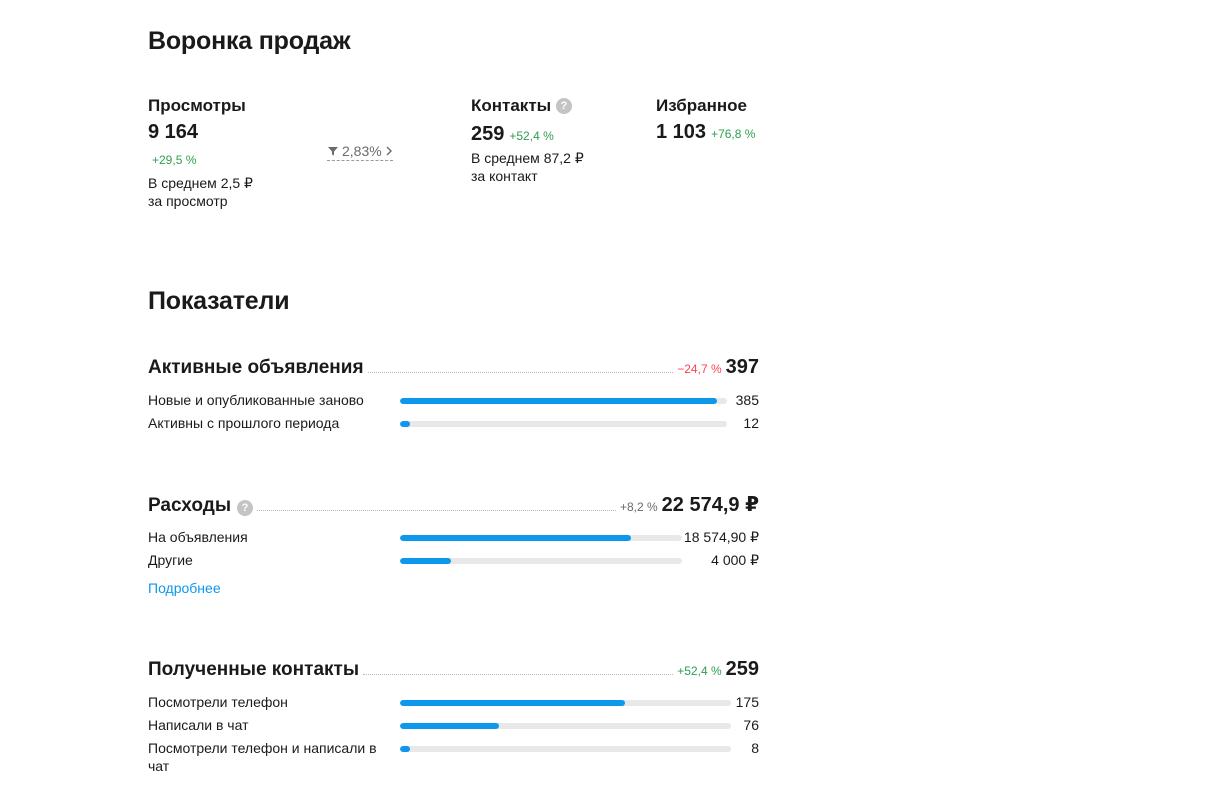 The image size is (1214, 810). Describe the element at coordinates (184, 588) in the screenshot. I see `details-link: Подробнее` at that location.